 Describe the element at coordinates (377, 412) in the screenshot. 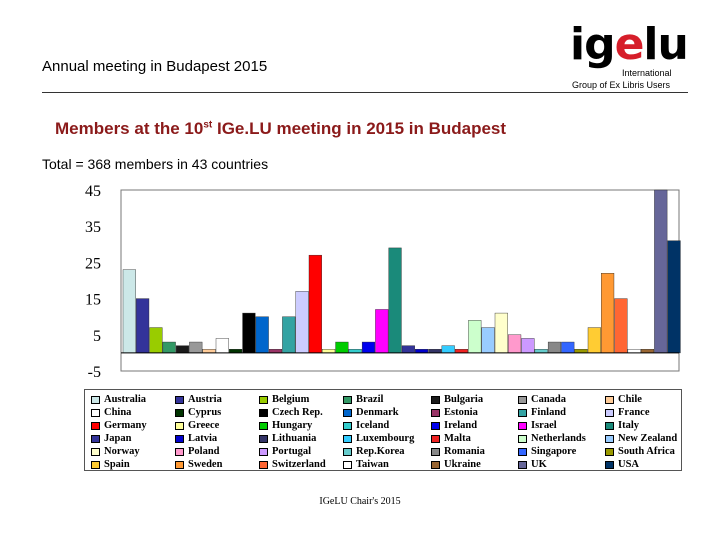

I see `legend-label: Denmark` at that location.